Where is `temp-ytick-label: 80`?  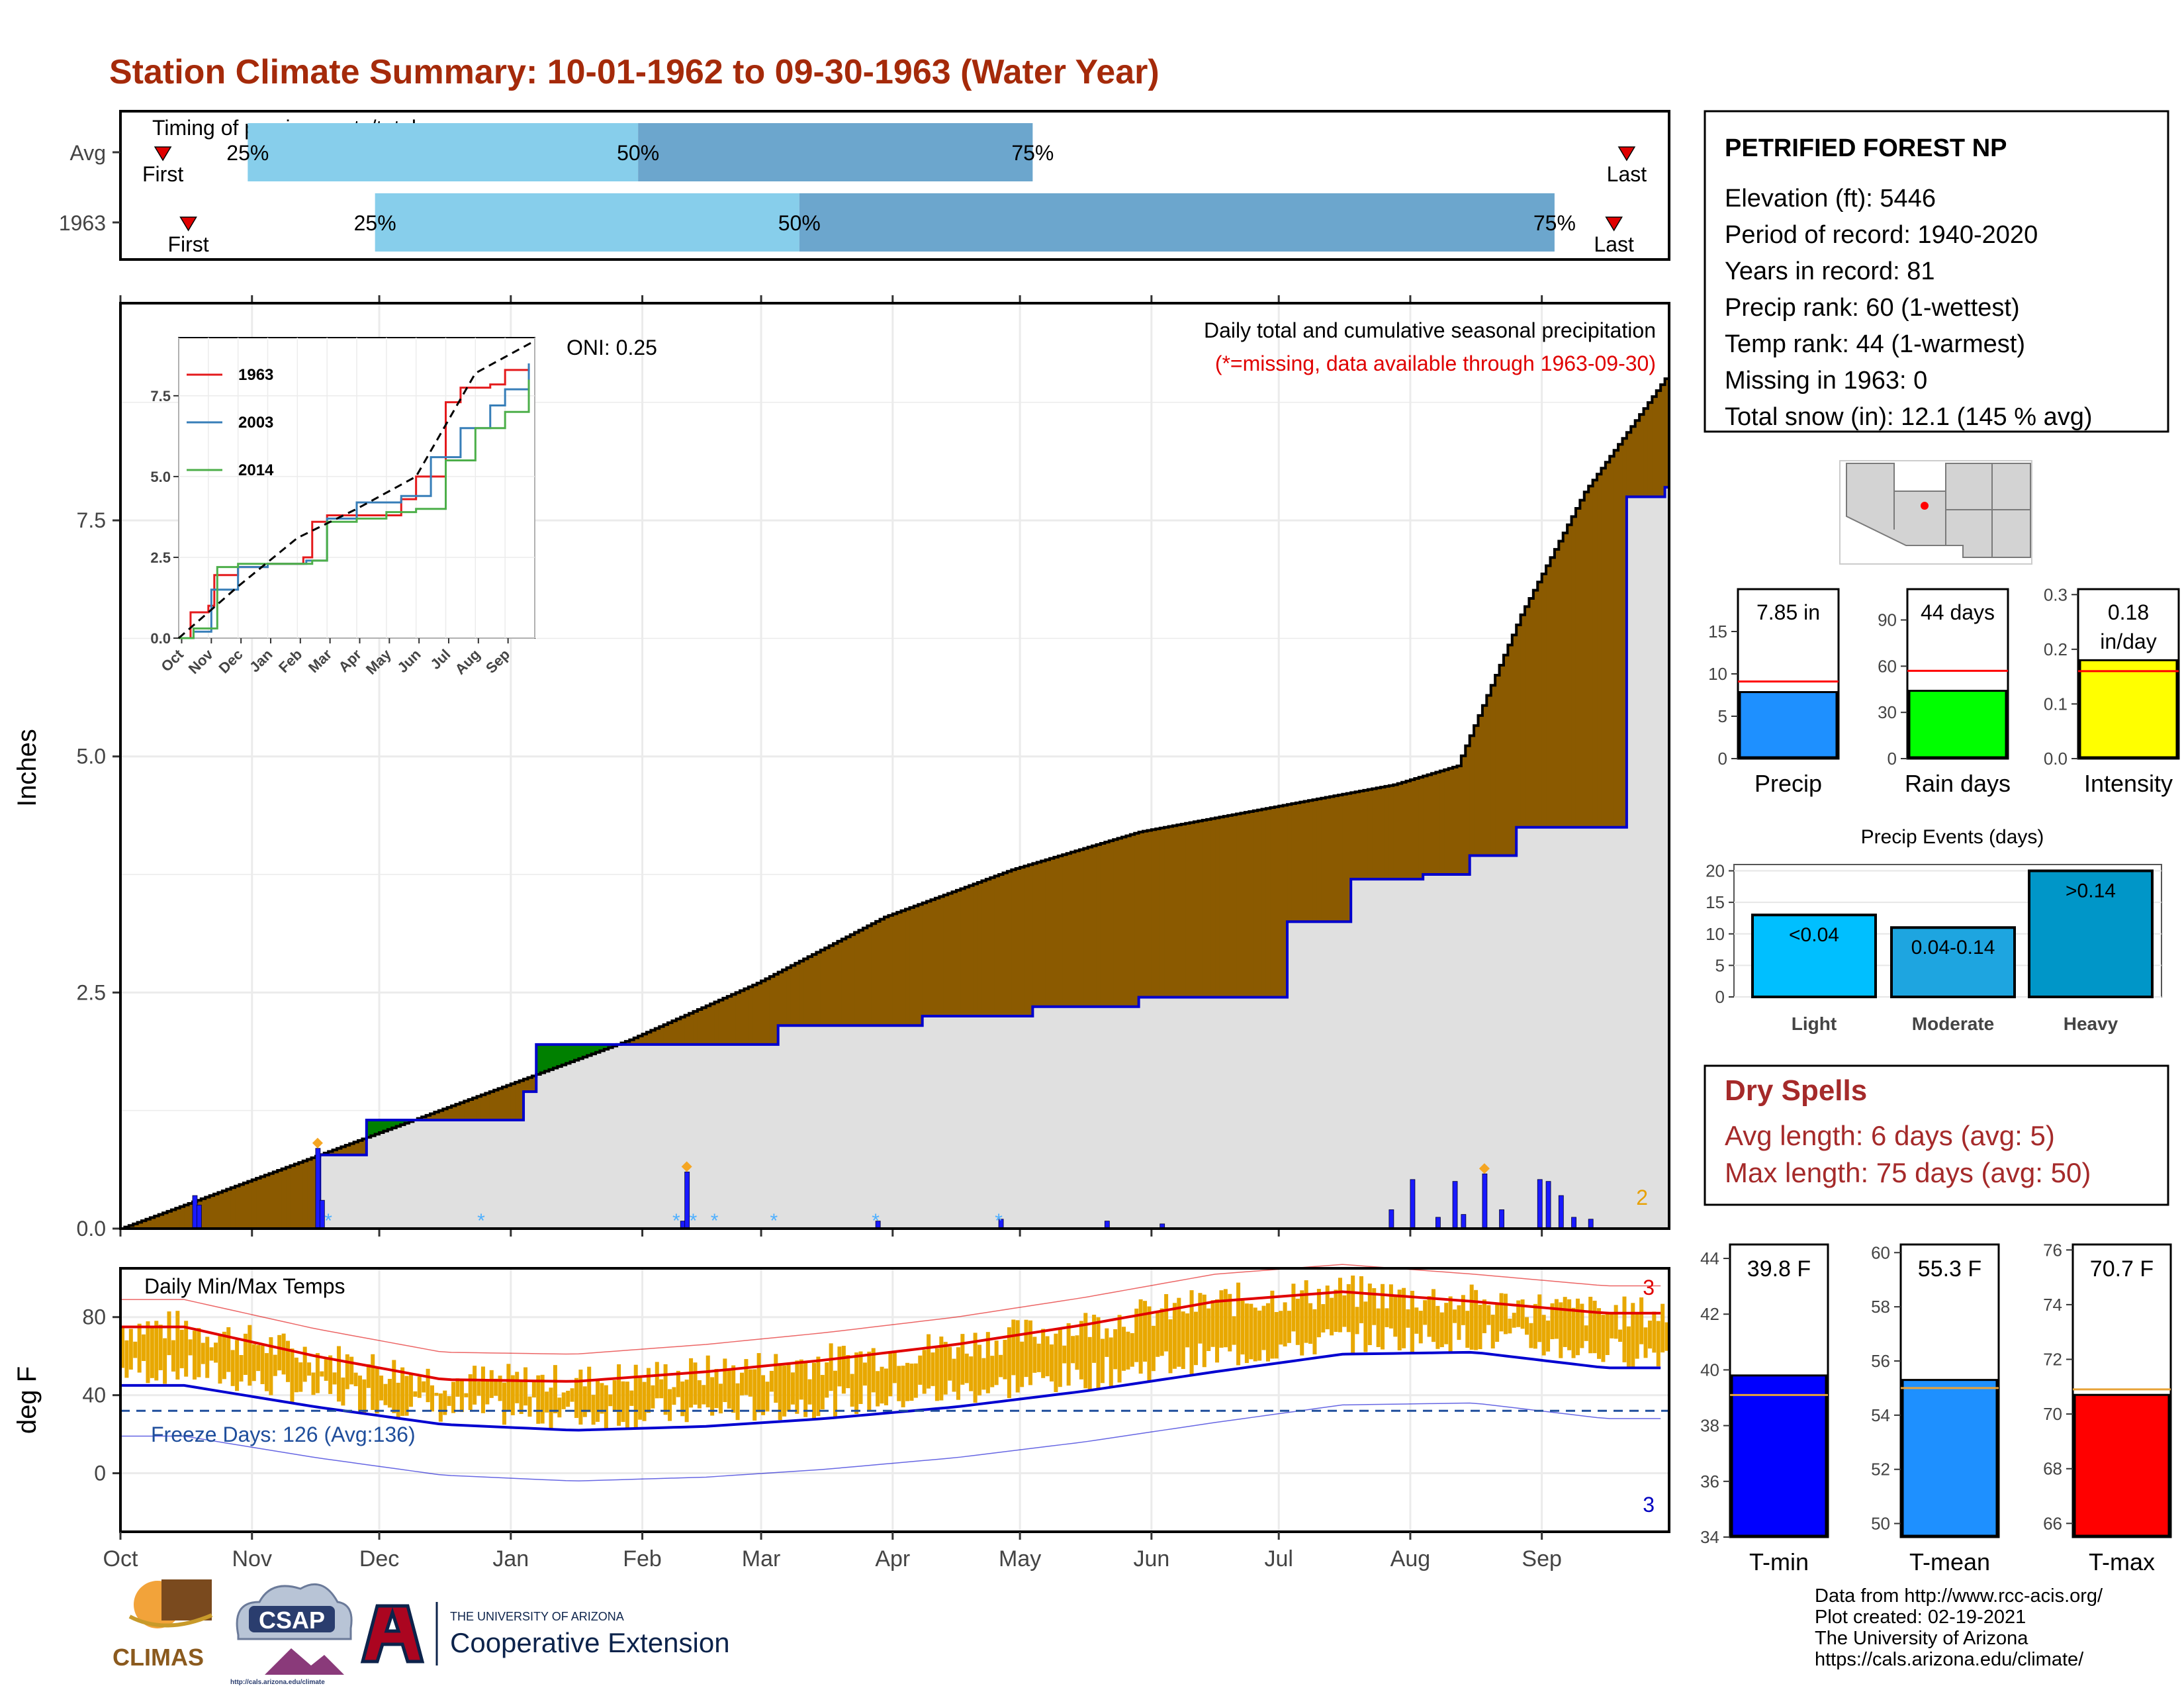 temp-ytick-label: 80 is located at coordinates (94, 1317).